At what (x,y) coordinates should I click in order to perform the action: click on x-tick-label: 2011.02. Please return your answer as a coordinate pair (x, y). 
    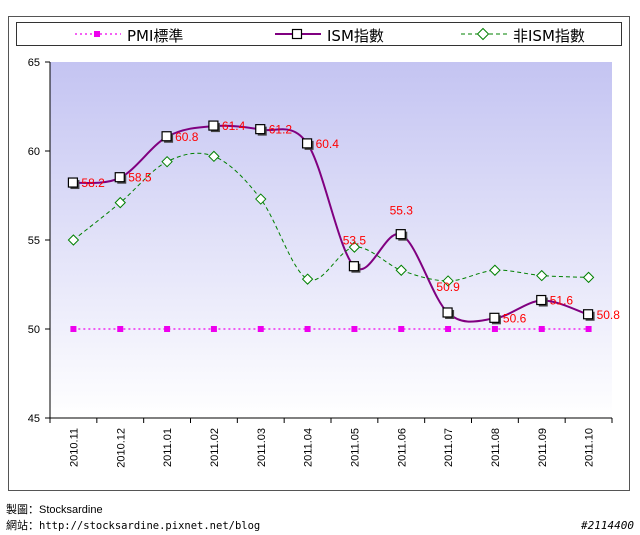
    Looking at the image, I should click on (215, 447).